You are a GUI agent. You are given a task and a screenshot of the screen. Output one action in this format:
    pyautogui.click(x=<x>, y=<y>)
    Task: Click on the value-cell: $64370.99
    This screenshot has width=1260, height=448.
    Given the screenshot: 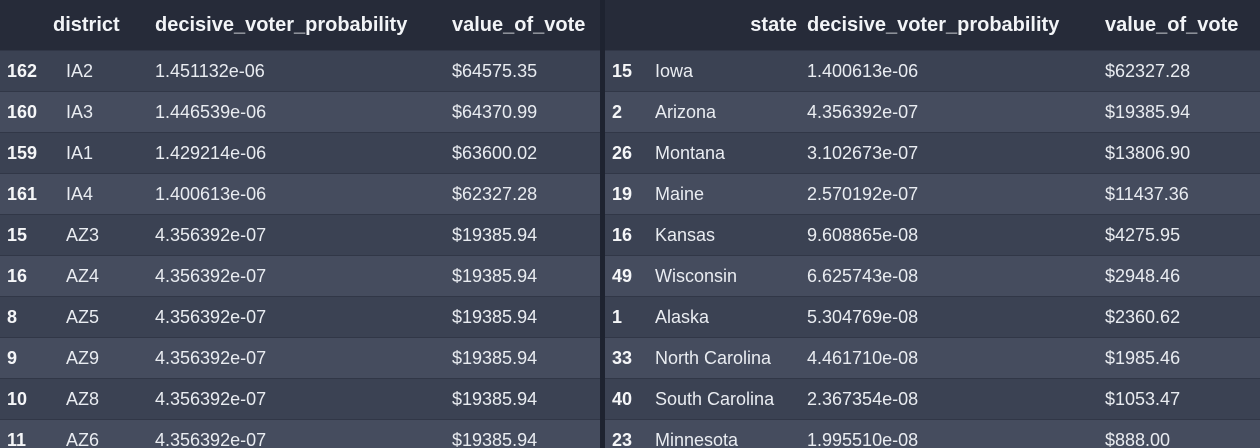 What is the action you would take?
    pyautogui.click(x=523, y=112)
    